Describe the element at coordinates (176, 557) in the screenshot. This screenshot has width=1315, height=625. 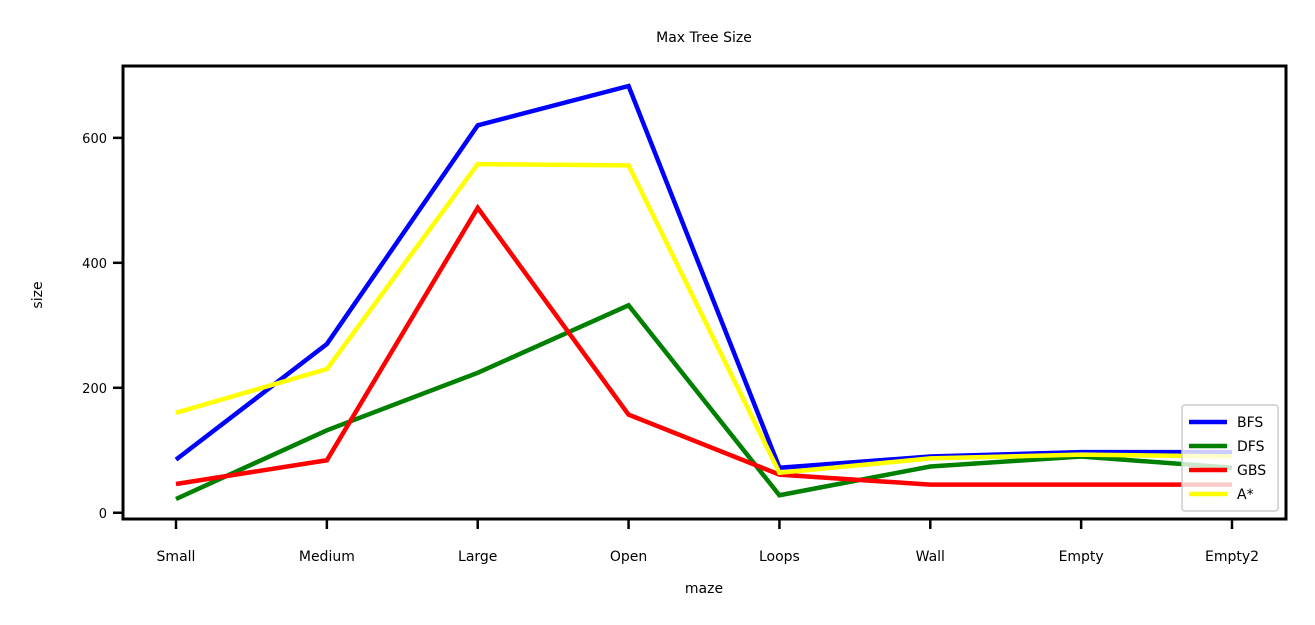
I see `x-tick-label: Small` at that location.